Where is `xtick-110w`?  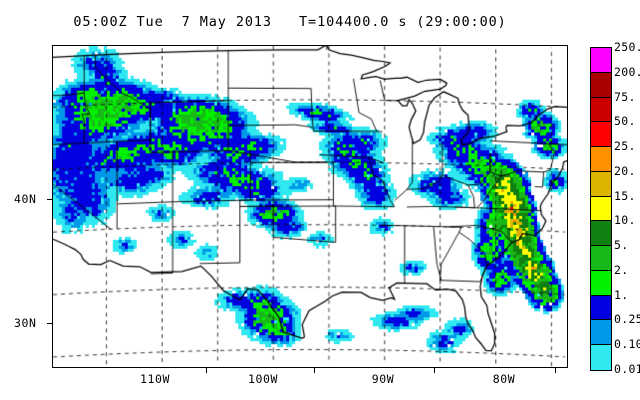 xtick-110w is located at coordinates (207, 370).